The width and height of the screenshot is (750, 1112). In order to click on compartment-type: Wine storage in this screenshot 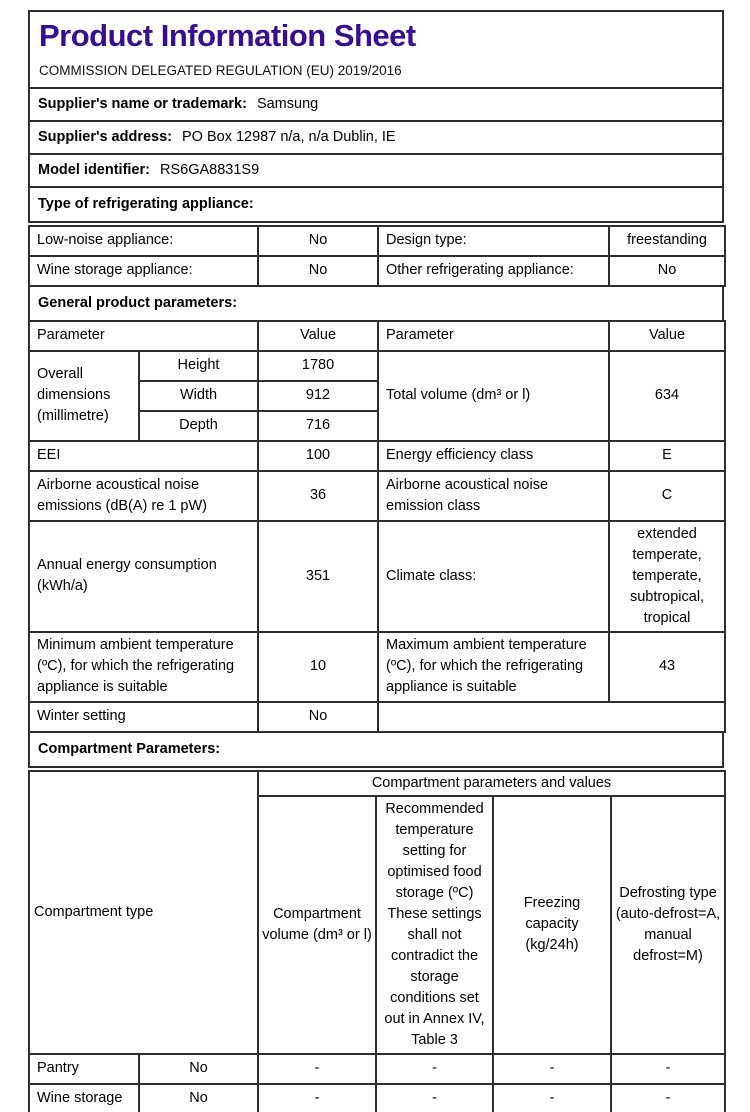, I will do `click(84, 1097)`.